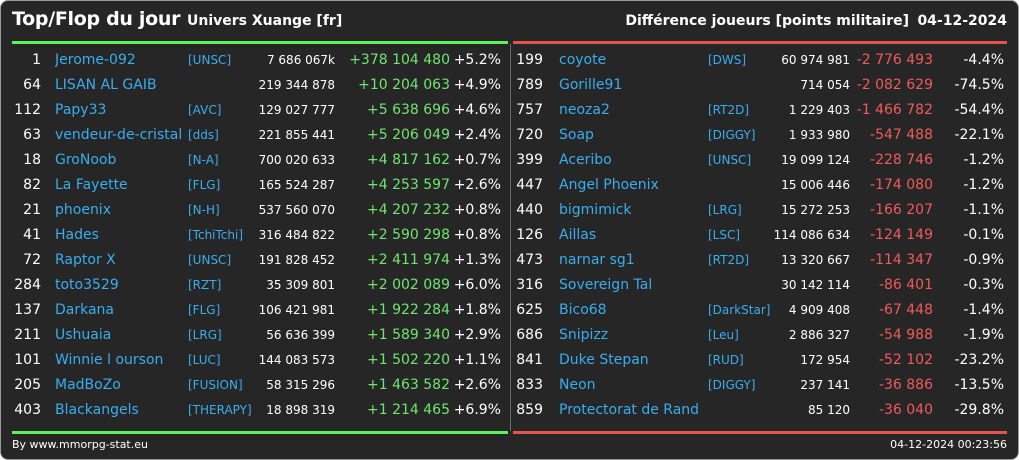  I want to click on player-name-link: Duke Stepan, so click(604, 360).